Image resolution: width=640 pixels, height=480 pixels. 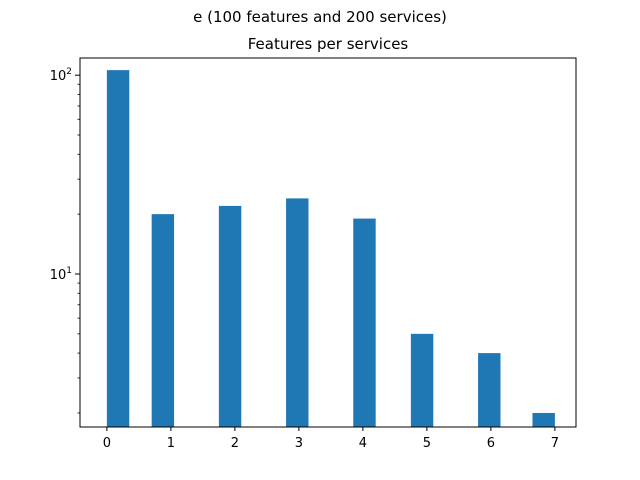 What do you see at coordinates (328, 44) in the screenshot?
I see `chart-title: Features per services` at bounding box center [328, 44].